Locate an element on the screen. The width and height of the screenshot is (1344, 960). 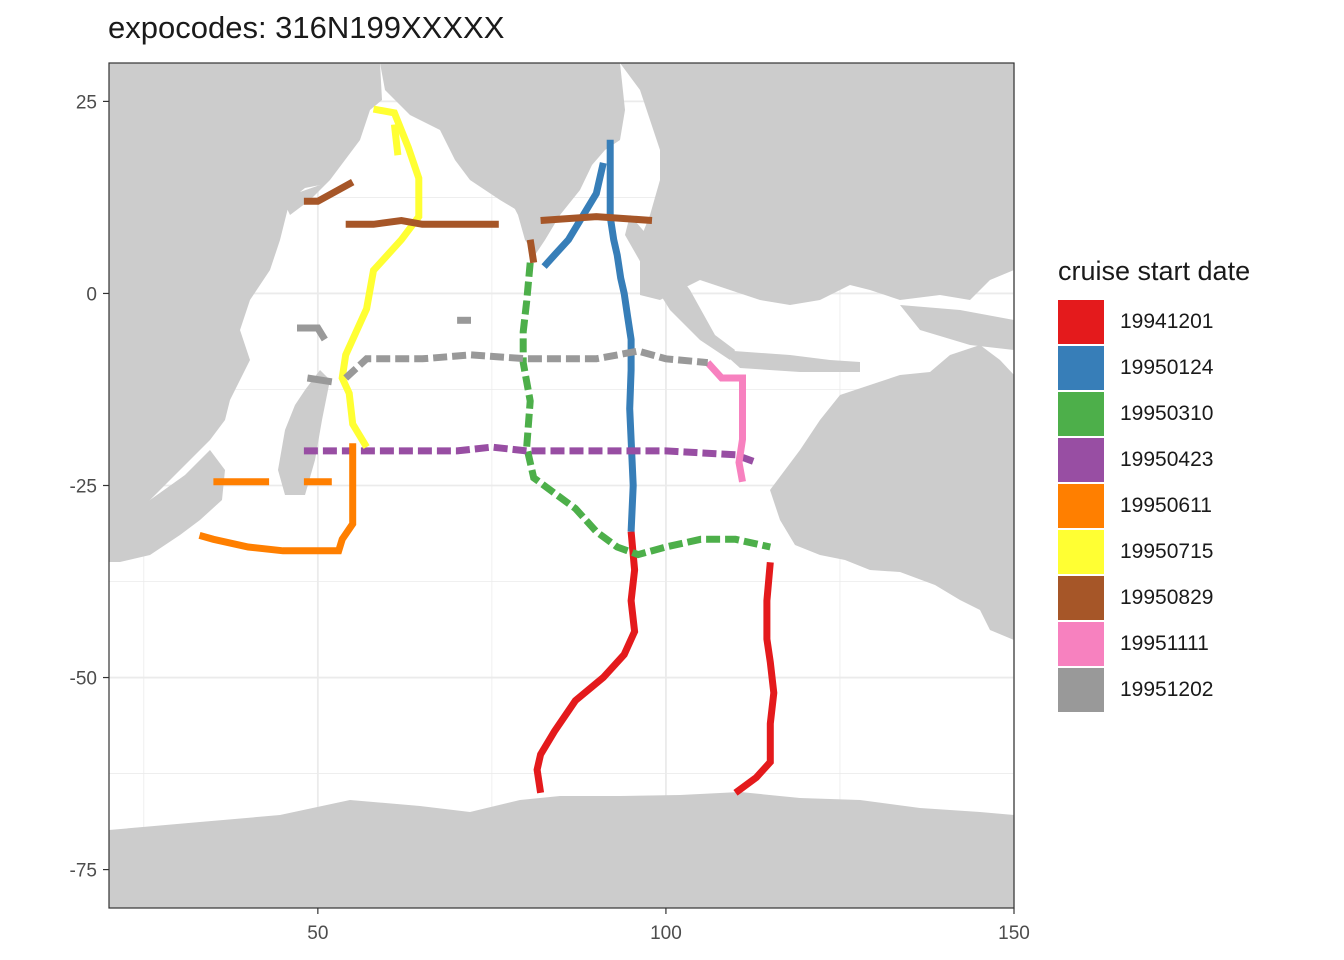
y-tick-label: 0 is located at coordinates (91, 294).